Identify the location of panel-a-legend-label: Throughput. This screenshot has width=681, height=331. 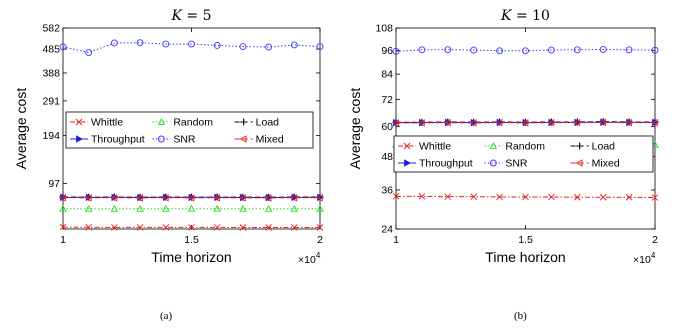
(118, 140).